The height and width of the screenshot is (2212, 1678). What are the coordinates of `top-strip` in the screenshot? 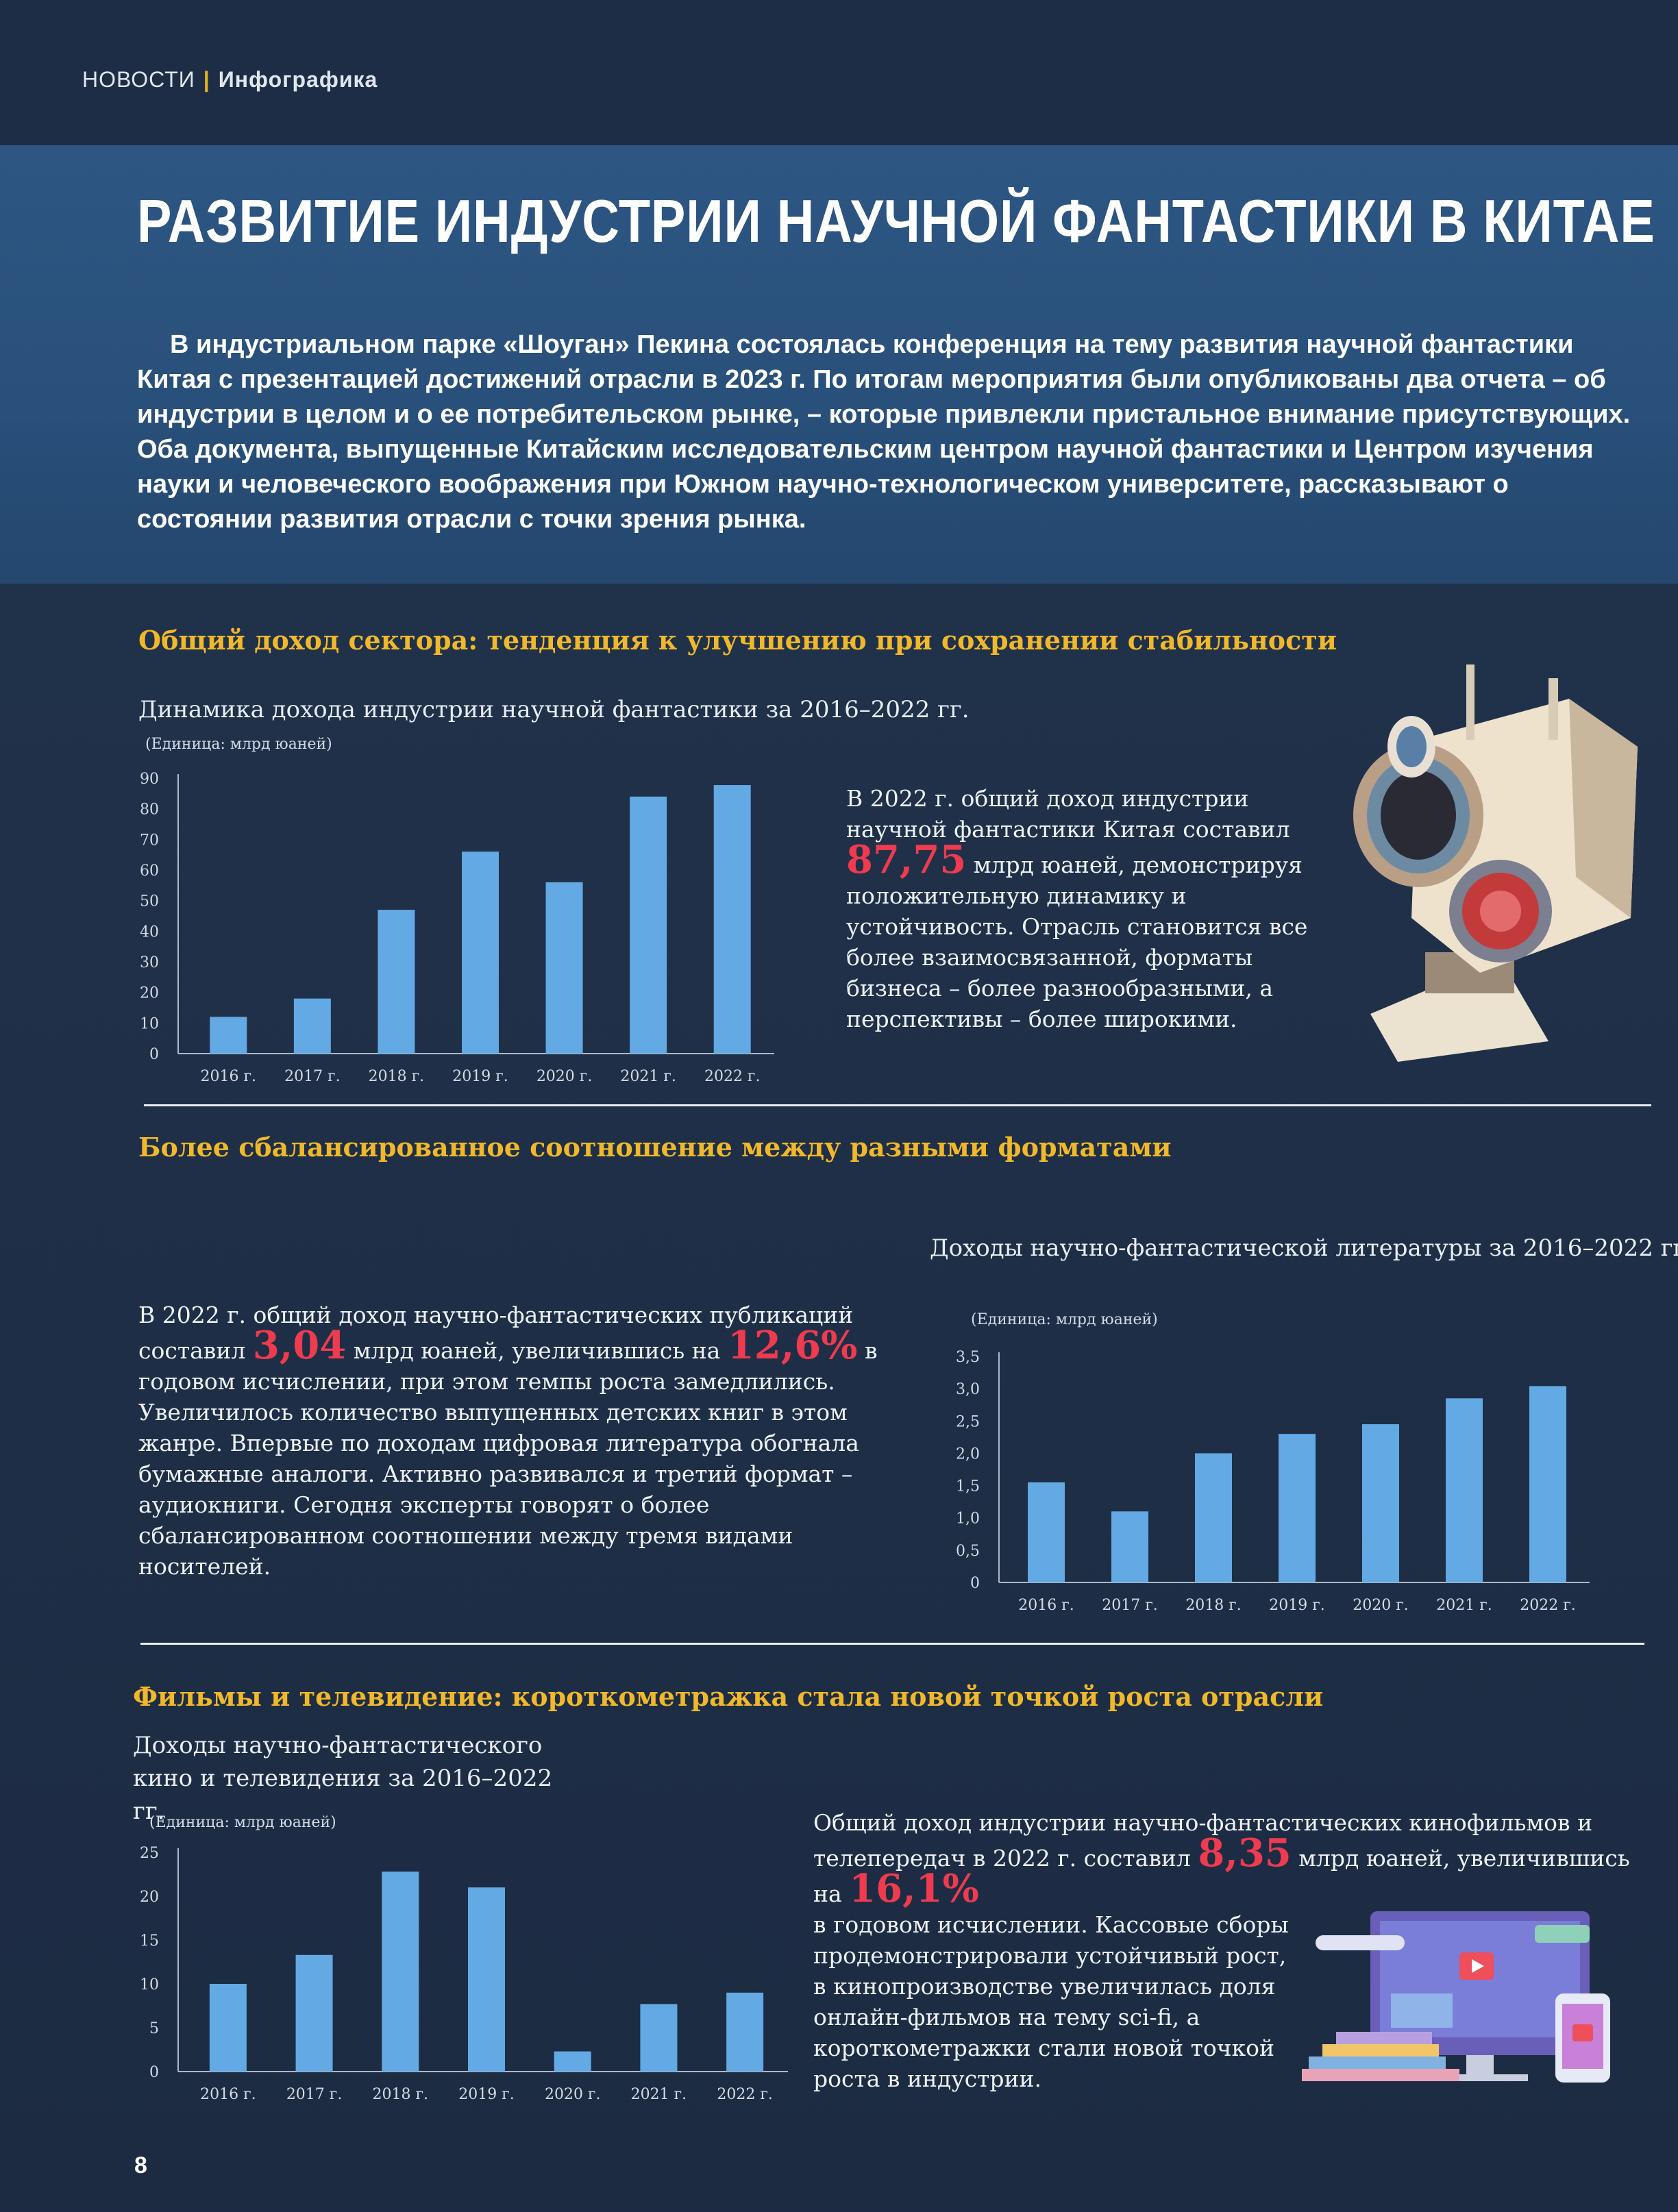 It's located at (839, 72).